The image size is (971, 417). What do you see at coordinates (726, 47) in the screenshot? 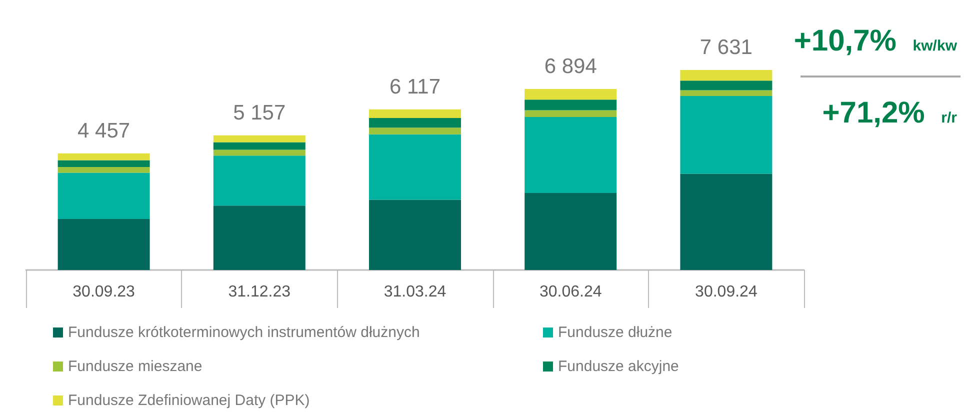
I see `annotation: 7 631` at bounding box center [726, 47].